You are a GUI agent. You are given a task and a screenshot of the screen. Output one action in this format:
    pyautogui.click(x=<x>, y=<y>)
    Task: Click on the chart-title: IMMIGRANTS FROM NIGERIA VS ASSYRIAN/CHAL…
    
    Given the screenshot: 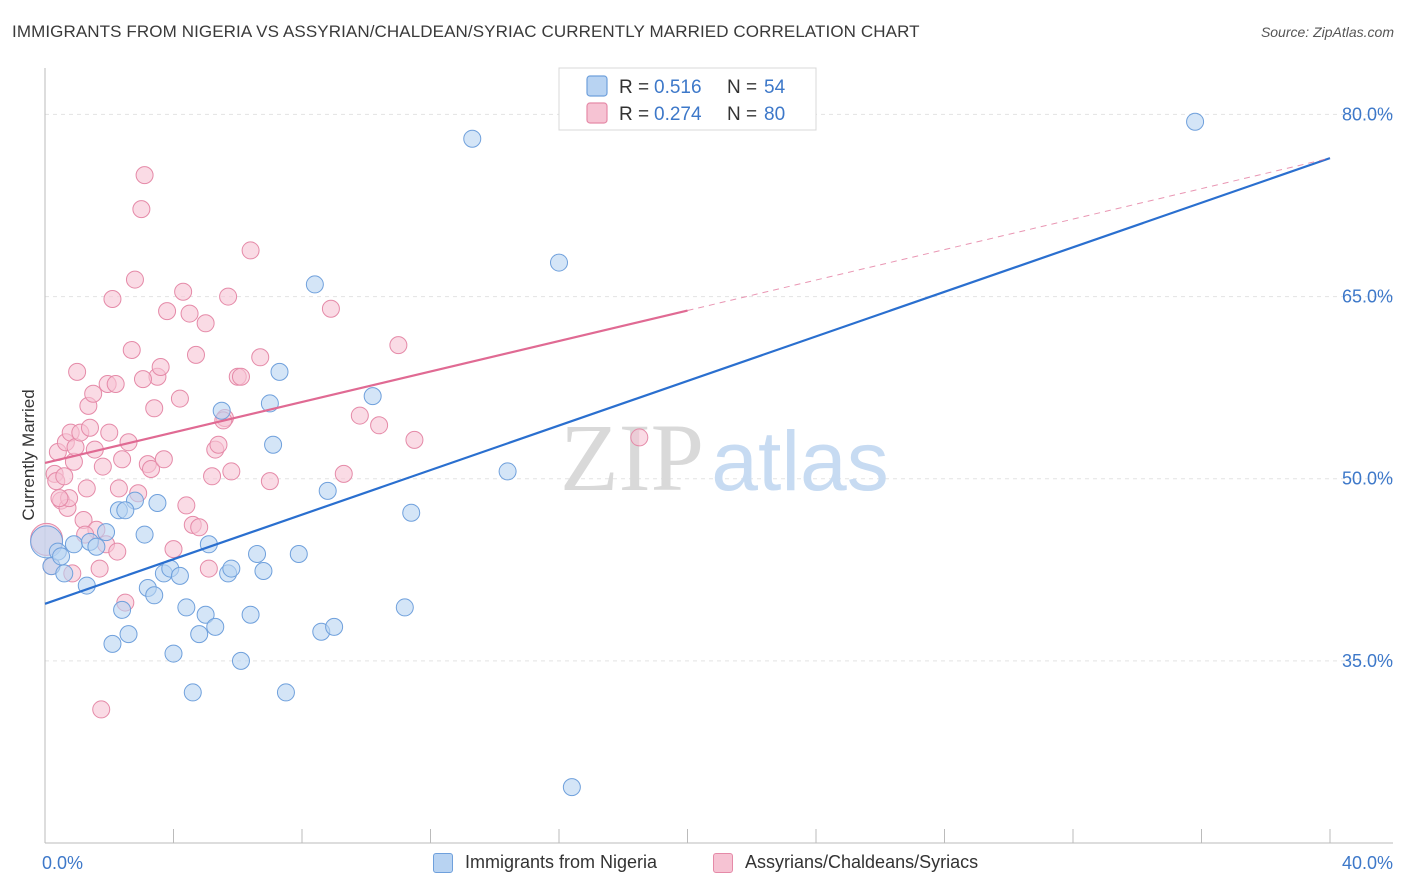 What is the action you would take?
    pyautogui.click(x=466, y=31)
    